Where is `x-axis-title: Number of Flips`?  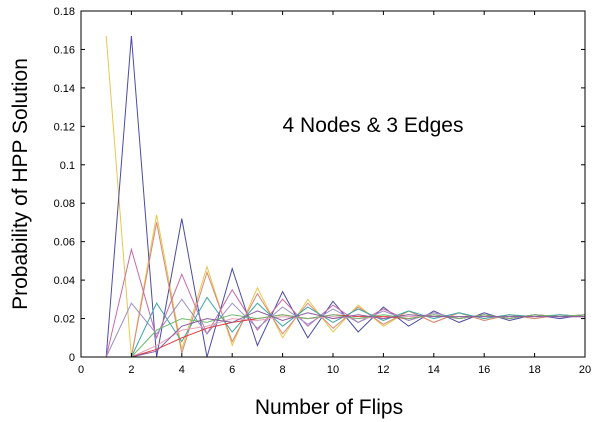 x-axis-title: Number of Flips is located at coordinates (329, 407).